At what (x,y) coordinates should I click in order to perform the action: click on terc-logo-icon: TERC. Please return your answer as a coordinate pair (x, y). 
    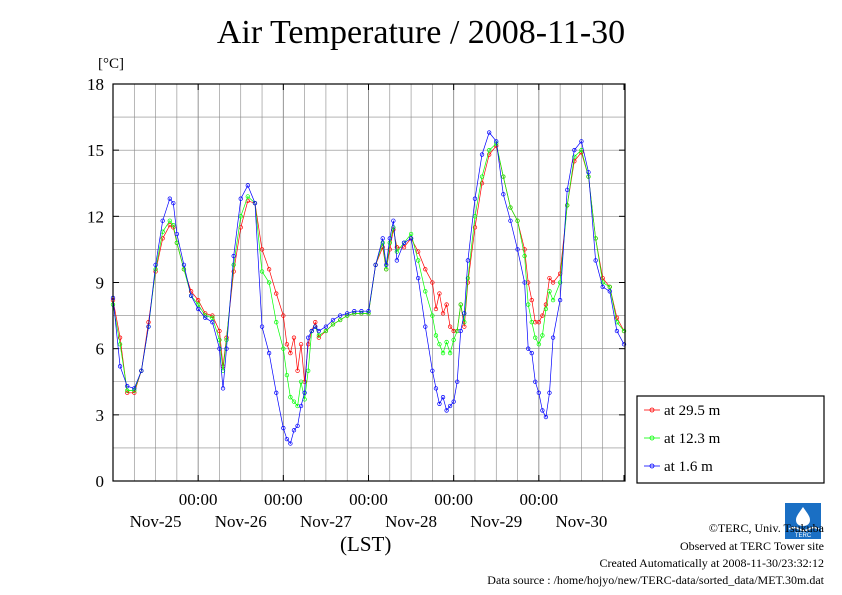
    Looking at the image, I should click on (803, 521).